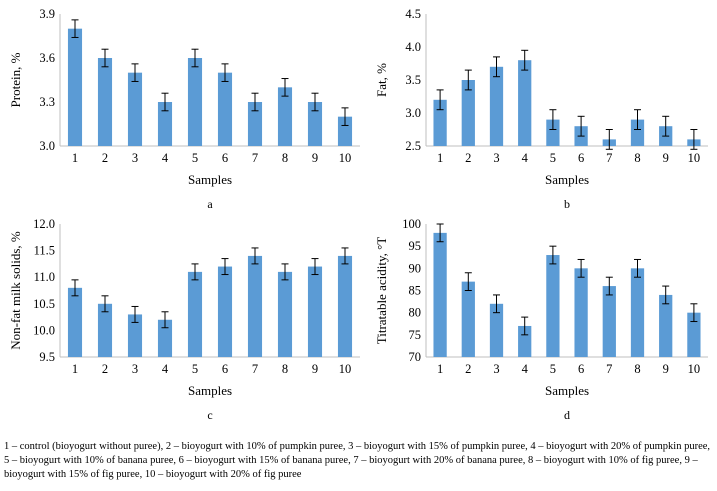  Describe the element at coordinates (210, 204) in the screenshot. I see `panel-label: a` at that location.